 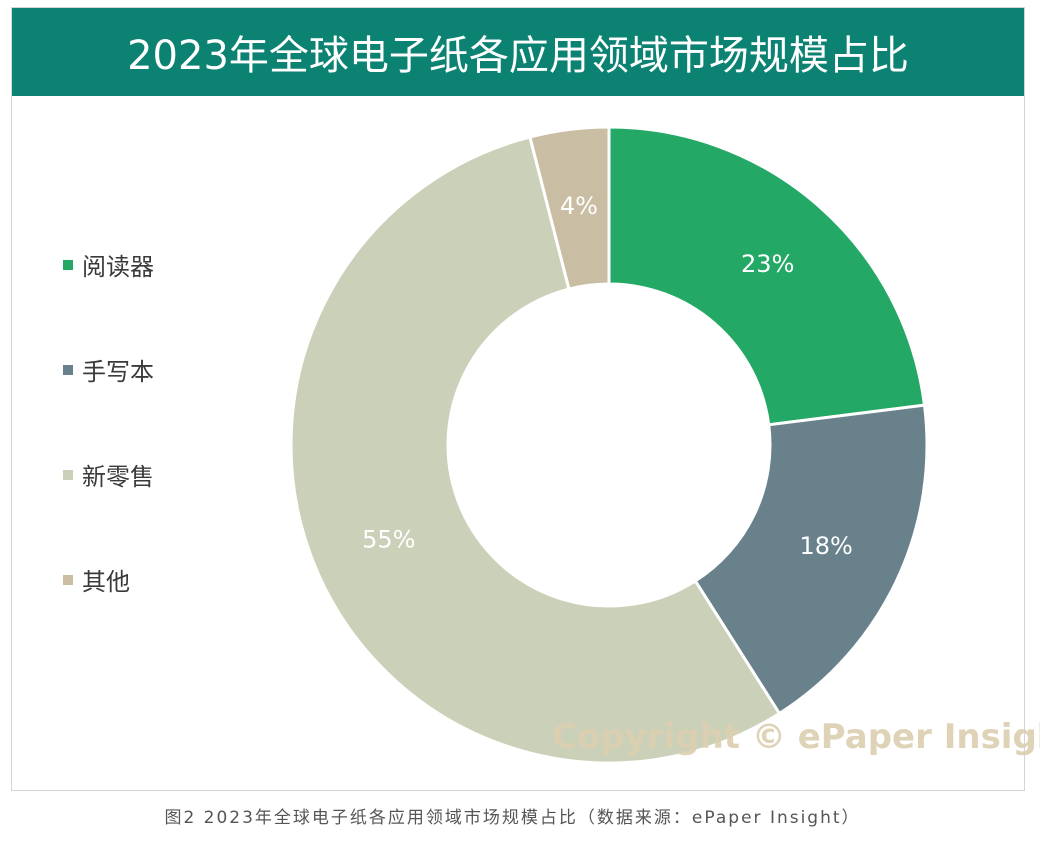 What do you see at coordinates (118, 477) in the screenshot?
I see `legend-label-retail: 新零售` at bounding box center [118, 477].